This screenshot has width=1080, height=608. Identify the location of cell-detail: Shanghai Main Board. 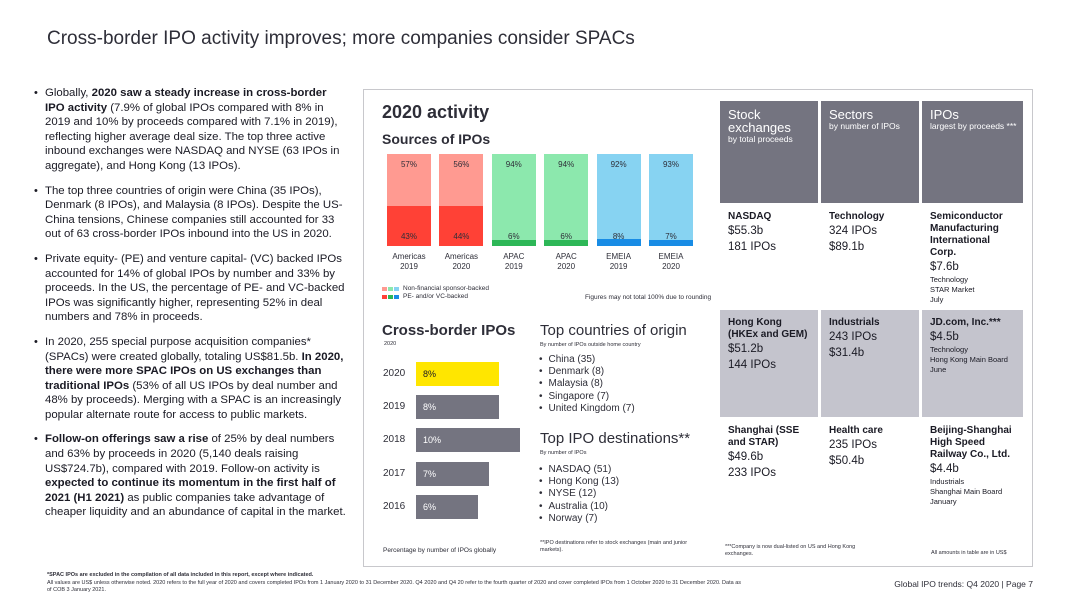
(966, 491).